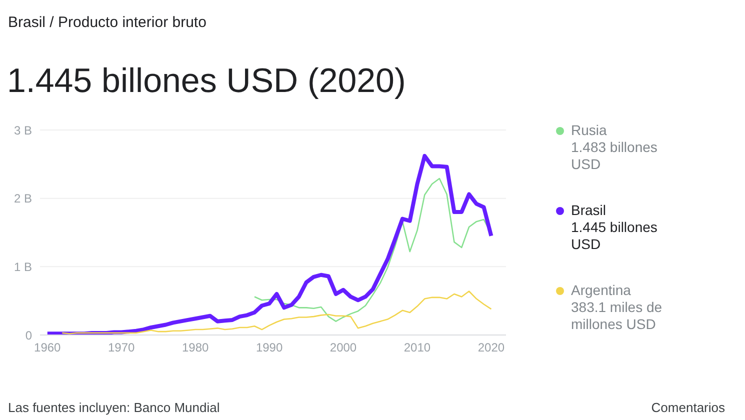 Image resolution: width=745 pixels, height=420 pixels. What do you see at coordinates (491, 347) in the screenshot?
I see `x-tick-label: 2020` at bounding box center [491, 347].